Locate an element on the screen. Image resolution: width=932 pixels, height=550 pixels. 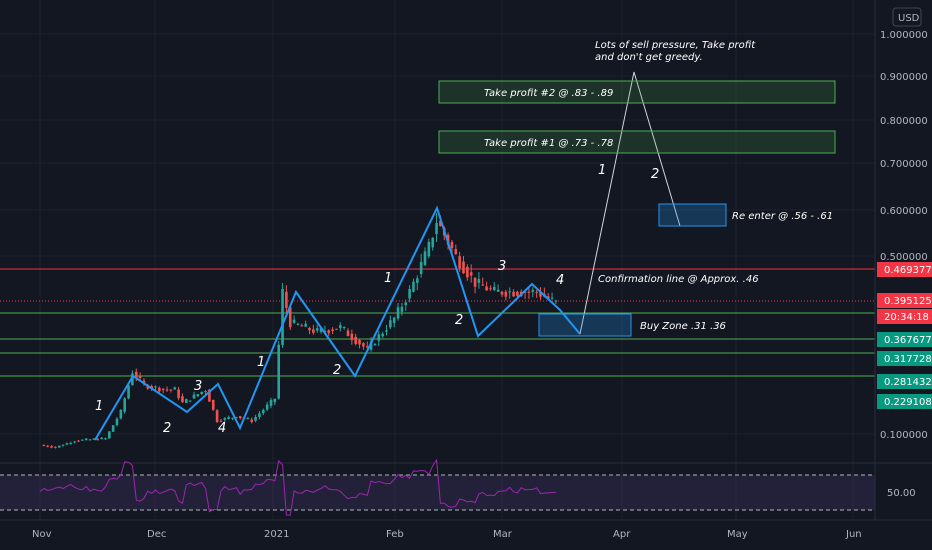
currency-button is located at coordinates (907, 17).